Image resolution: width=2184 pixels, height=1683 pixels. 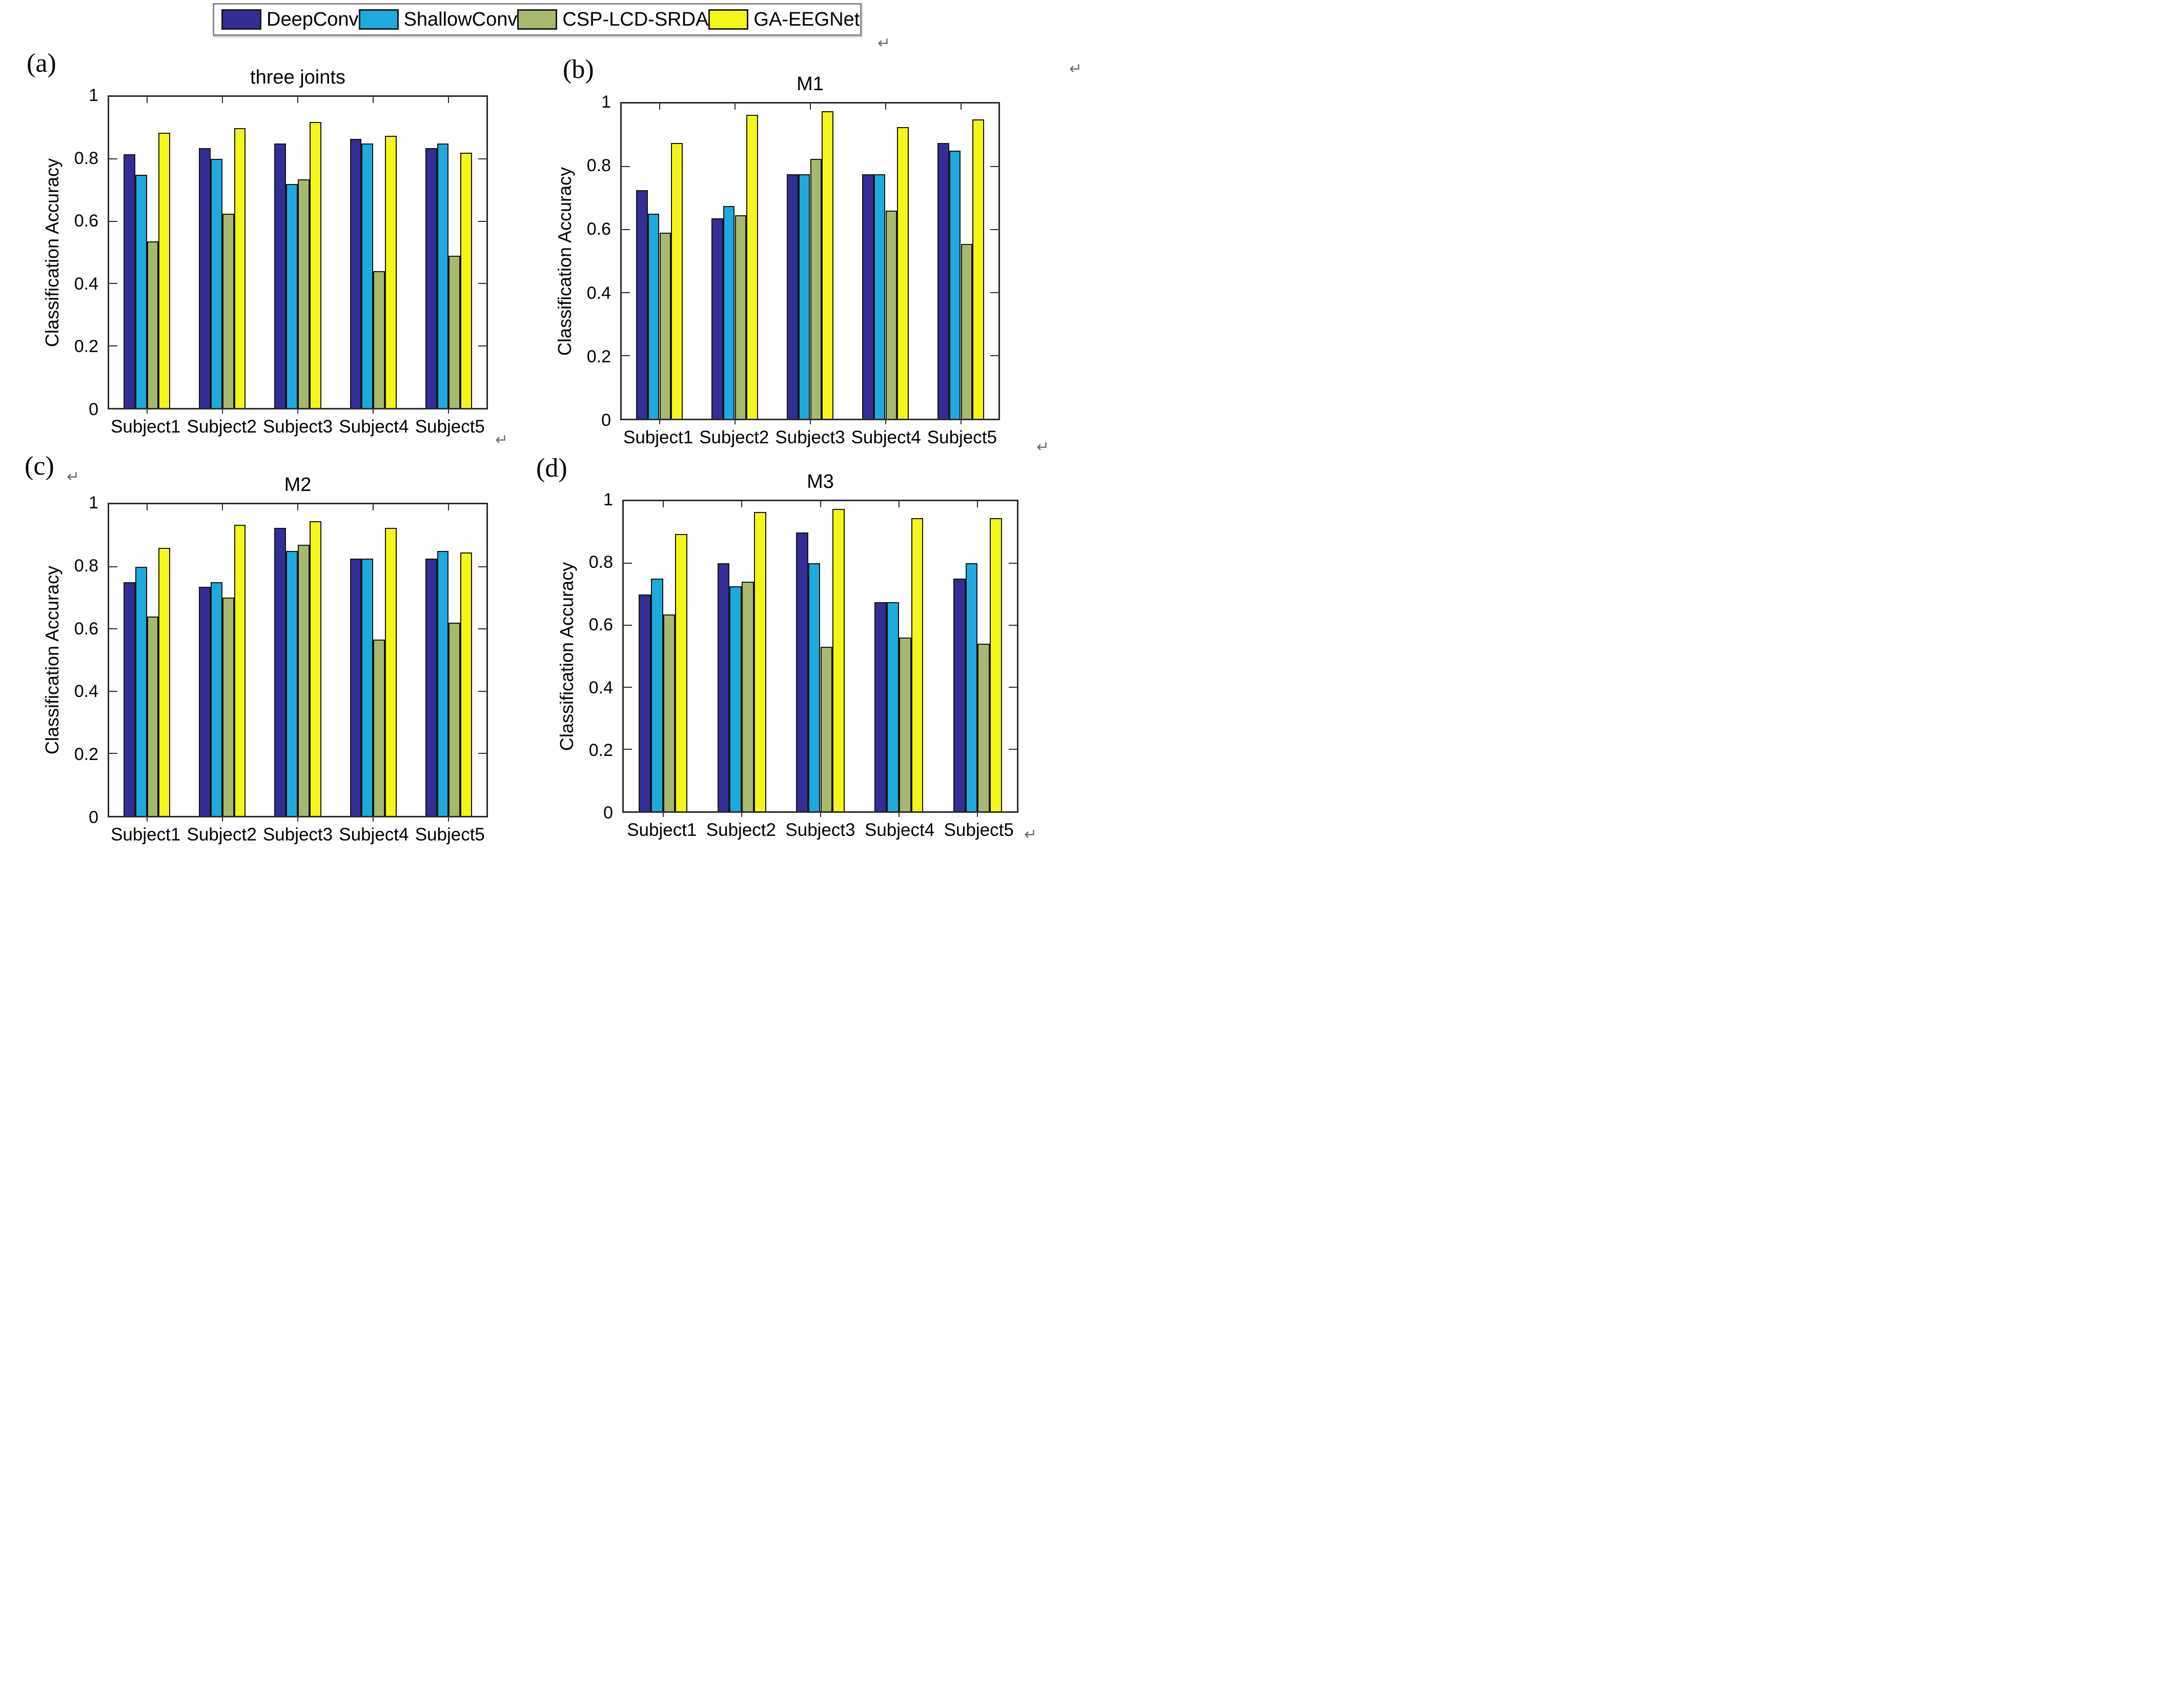 What do you see at coordinates (315, 264) in the screenshot?
I see `bar-ga-eegnet-subject3` at bounding box center [315, 264].